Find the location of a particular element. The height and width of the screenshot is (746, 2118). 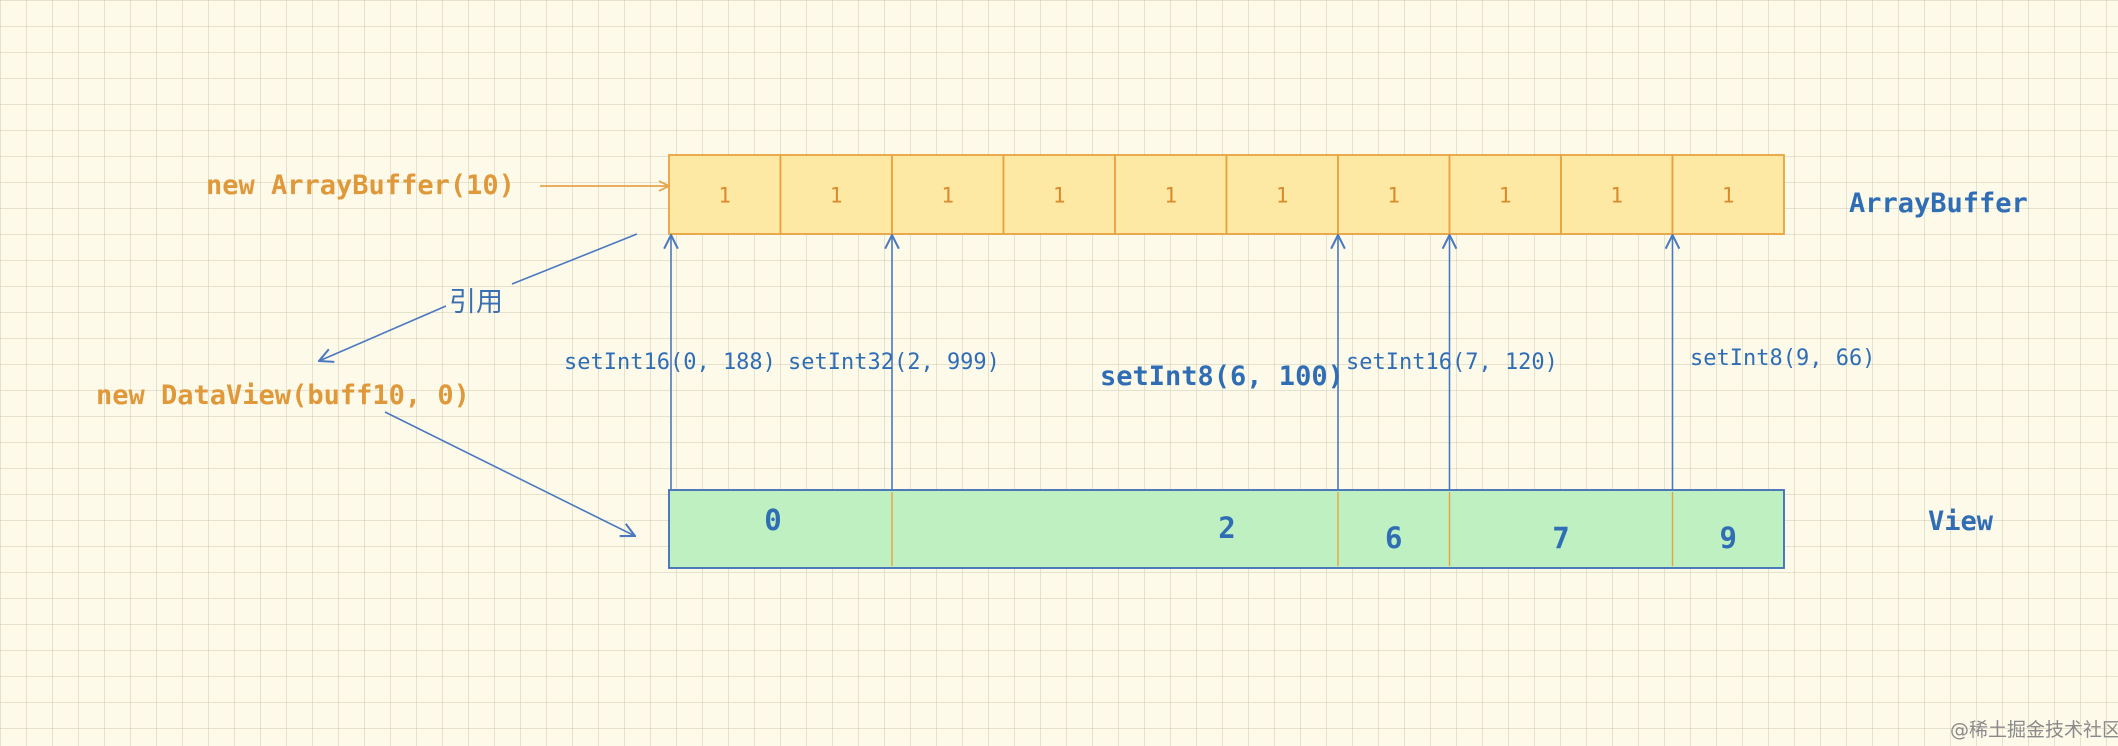

operation-label-set-int16-0: setInt16(0, 188) is located at coordinates (670, 362).